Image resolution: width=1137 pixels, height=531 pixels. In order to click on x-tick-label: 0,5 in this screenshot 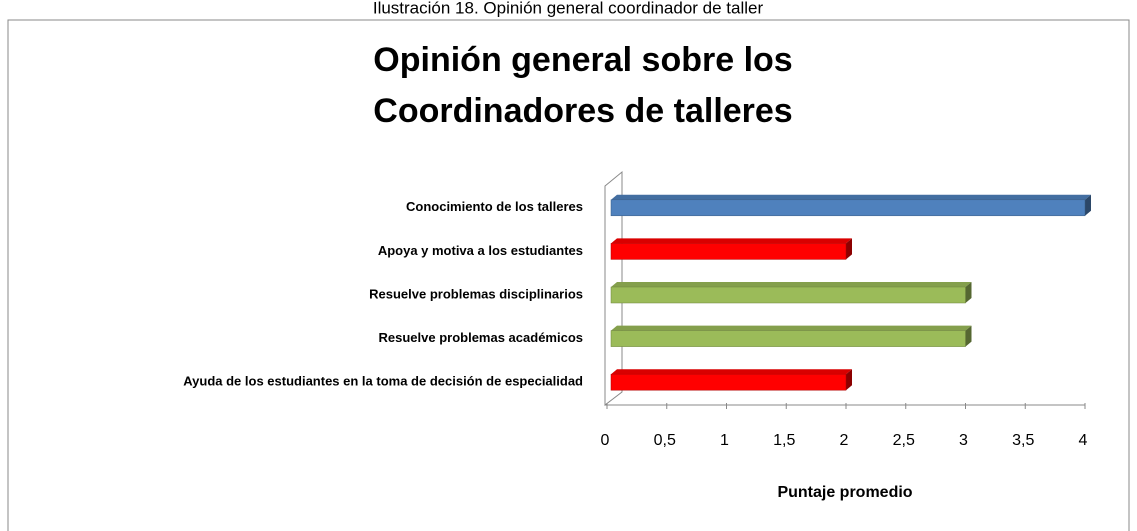, I will do `click(665, 440)`.